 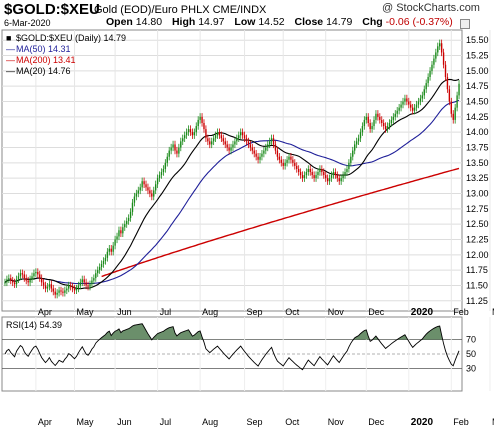 What do you see at coordinates (255, 422) in the screenshot?
I see `x-tick-label-bottom: Sep` at bounding box center [255, 422].